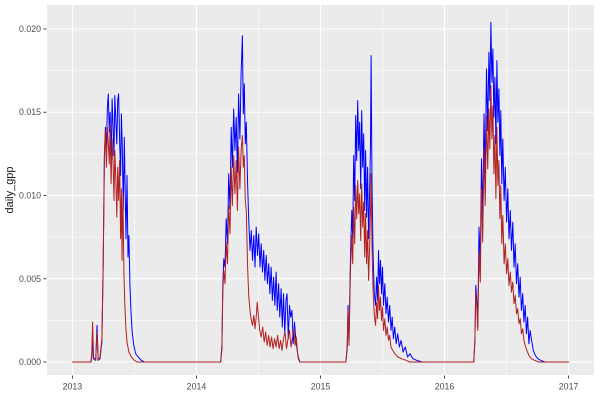 This screenshot has width=600, height=400. I want to click on y-tick-label: 0.020, so click(30, 29).